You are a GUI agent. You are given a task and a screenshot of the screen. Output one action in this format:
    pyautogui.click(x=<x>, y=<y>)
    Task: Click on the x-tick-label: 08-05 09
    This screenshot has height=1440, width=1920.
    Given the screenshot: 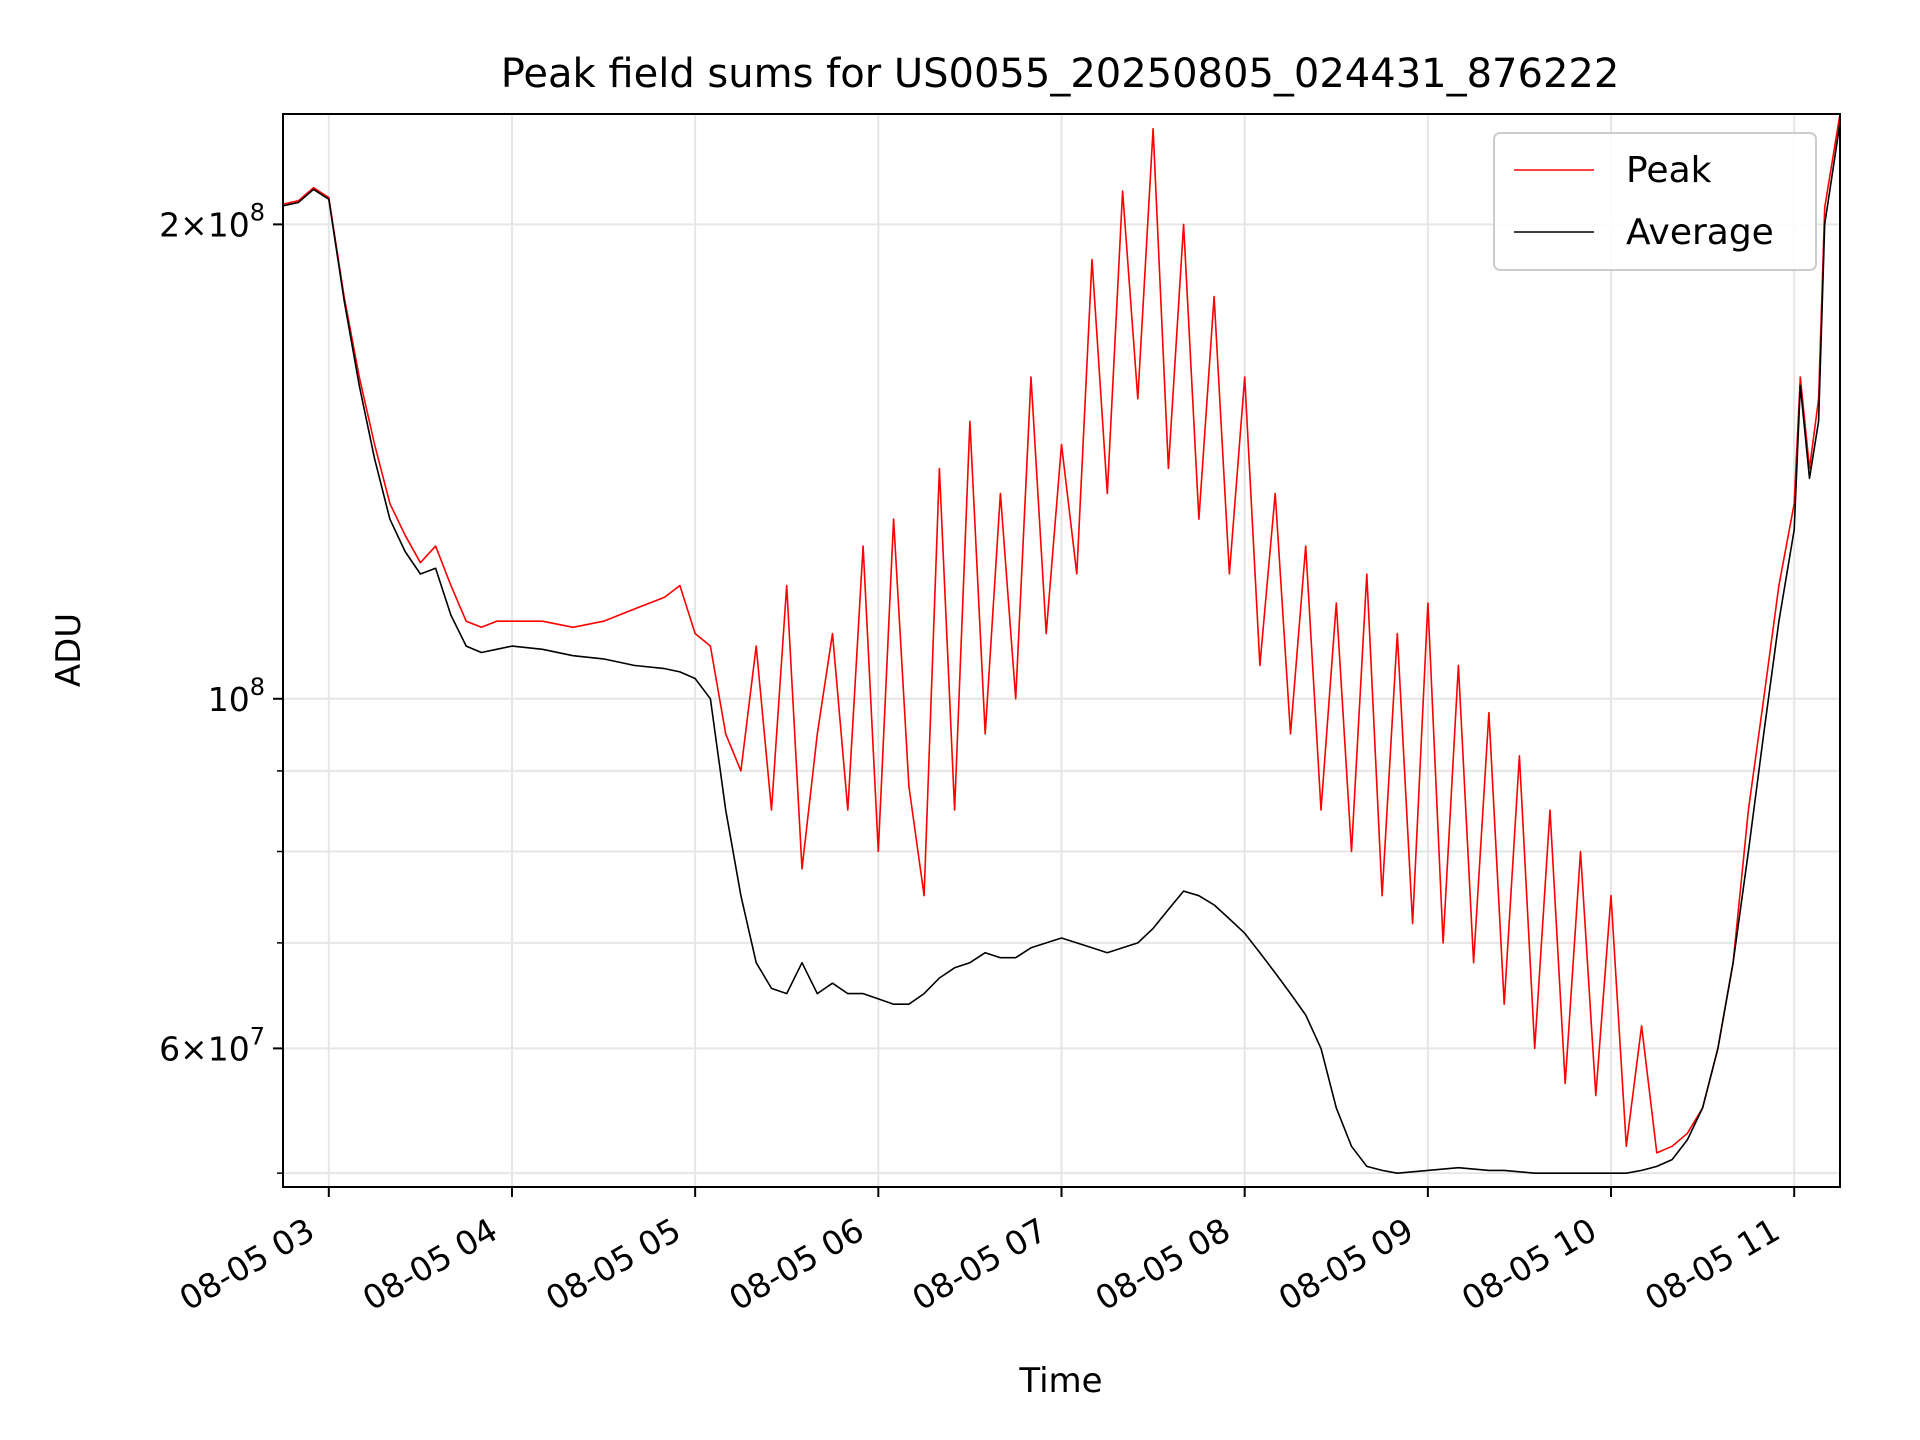 What is the action you would take?
    pyautogui.click(x=1346, y=1264)
    